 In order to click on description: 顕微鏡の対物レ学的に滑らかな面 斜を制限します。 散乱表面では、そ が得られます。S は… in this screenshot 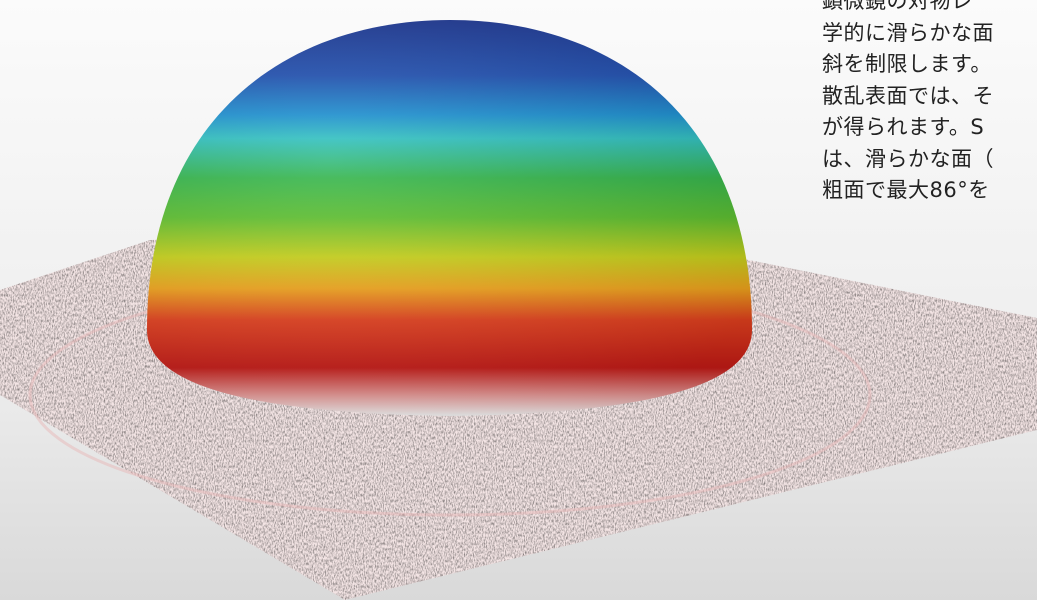, I will do `click(929, 103)`.